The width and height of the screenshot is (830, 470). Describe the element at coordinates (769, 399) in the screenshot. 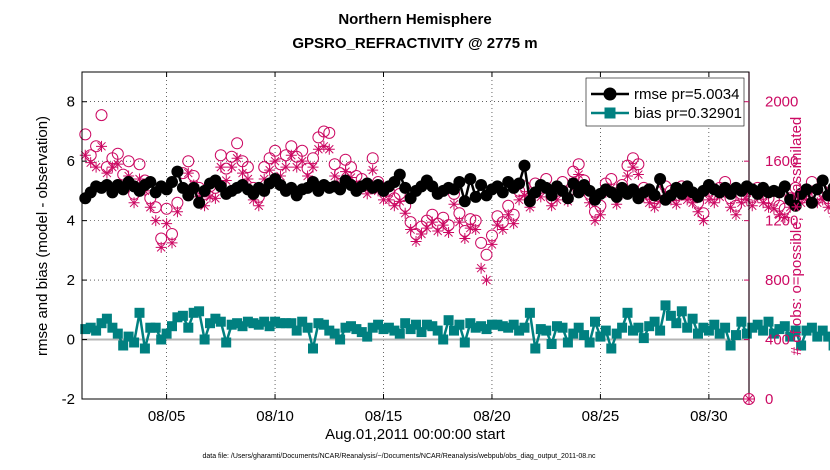

I see `y2-tick-label: 0` at that location.